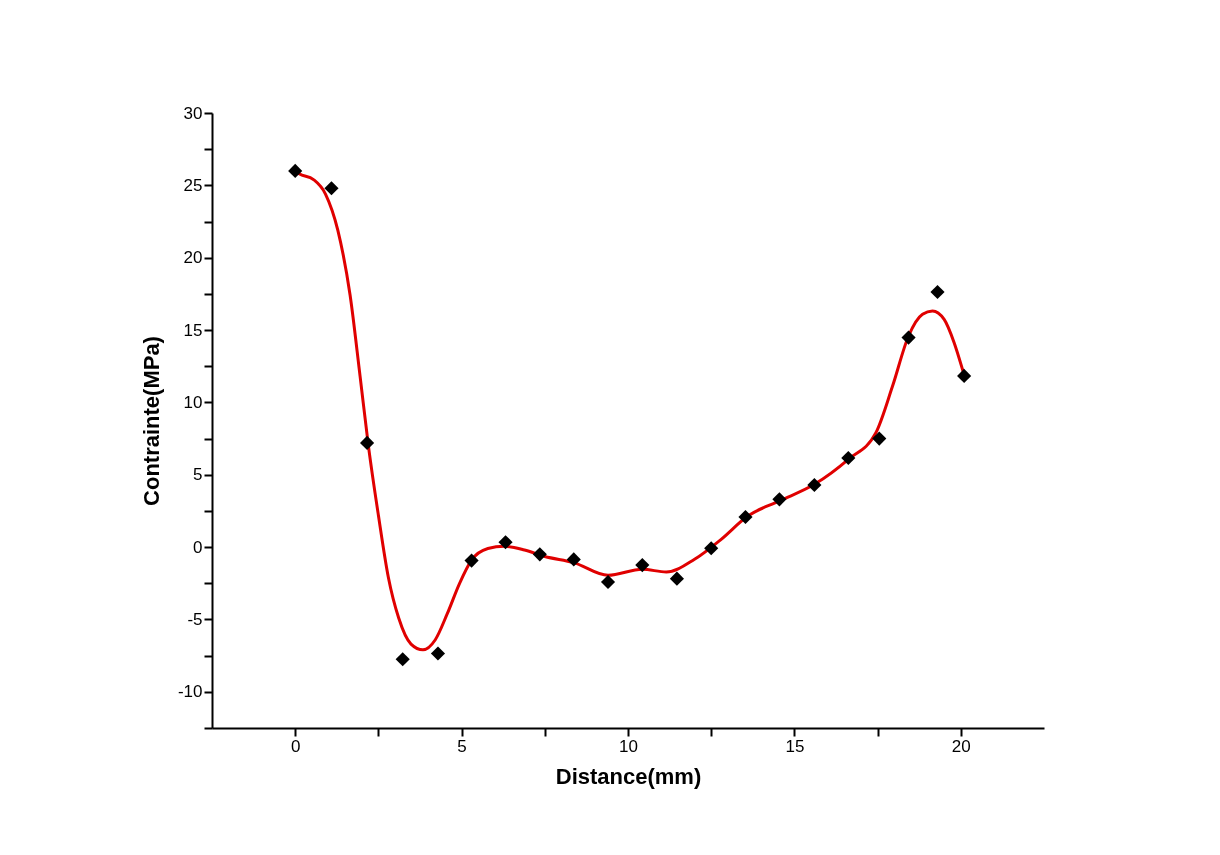 This screenshot has height=855, width=1220. What do you see at coordinates (193, 402) in the screenshot?
I see `y-tick-label: 10` at bounding box center [193, 402].